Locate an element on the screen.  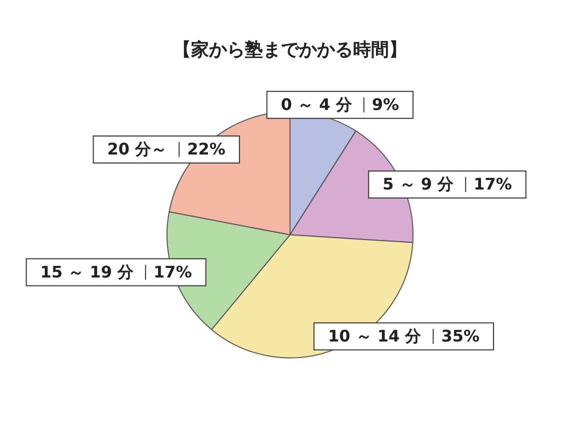
slice-label: 15 ～ 19 分 is located at coordinates (87, 272).